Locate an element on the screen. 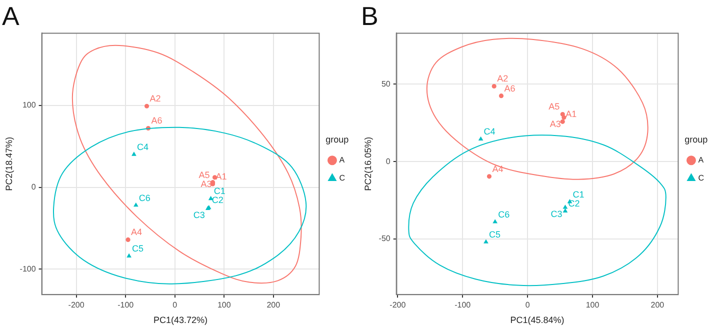 The width and height of the screenshot is (718, 330). data-label: C2 is located at coordinates (218, 200).